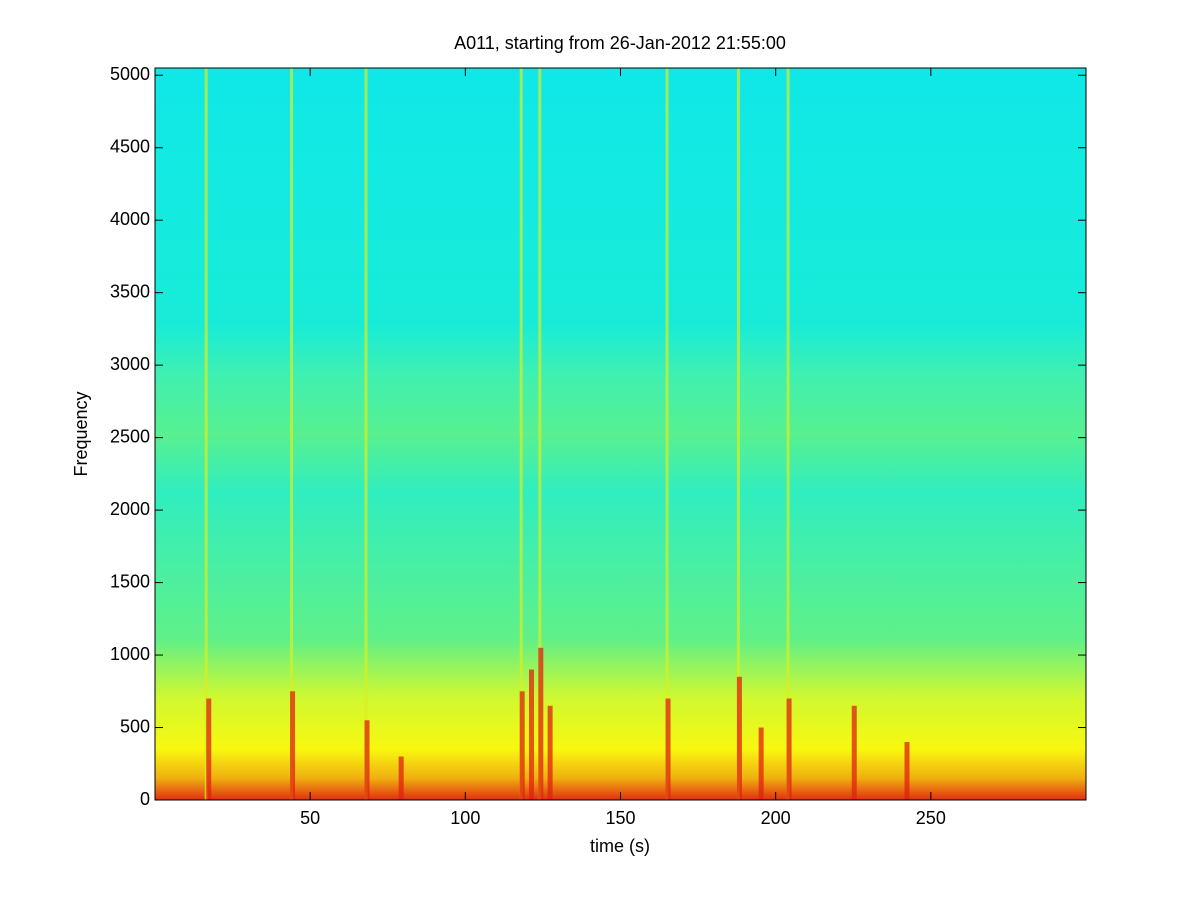 This screenshot has height=905, width=1200. What do you see at coordinates (130, 291) in the screenshot?
I see `y-tick-label: 3500` at bounding box center [130, 291].